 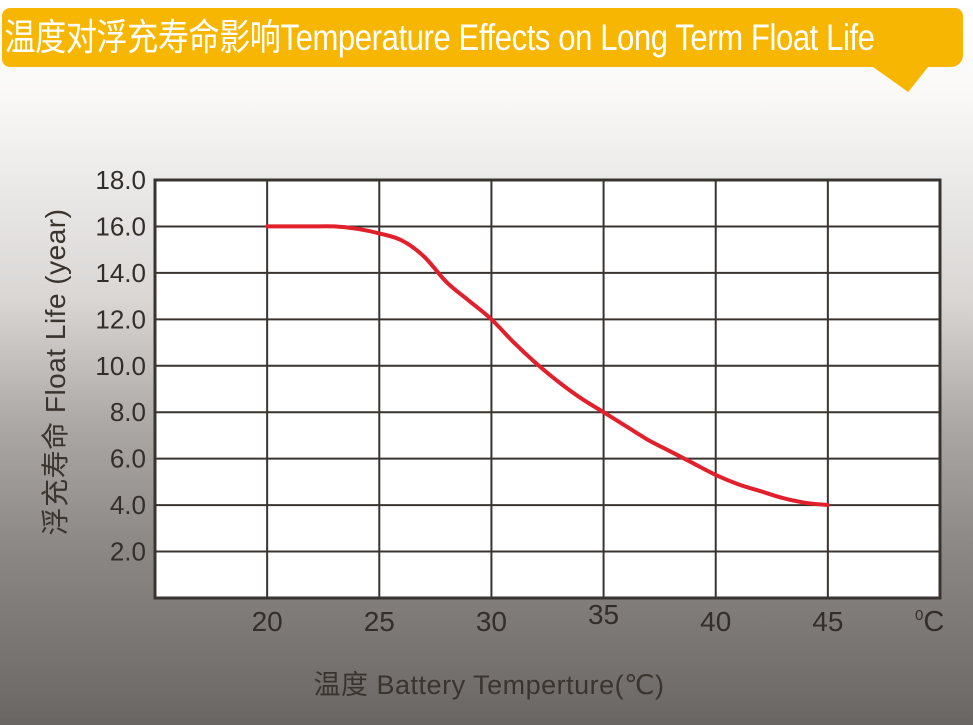 I want to click on y-tick-label-14.0: 14.0, so click(x=120, y=273).